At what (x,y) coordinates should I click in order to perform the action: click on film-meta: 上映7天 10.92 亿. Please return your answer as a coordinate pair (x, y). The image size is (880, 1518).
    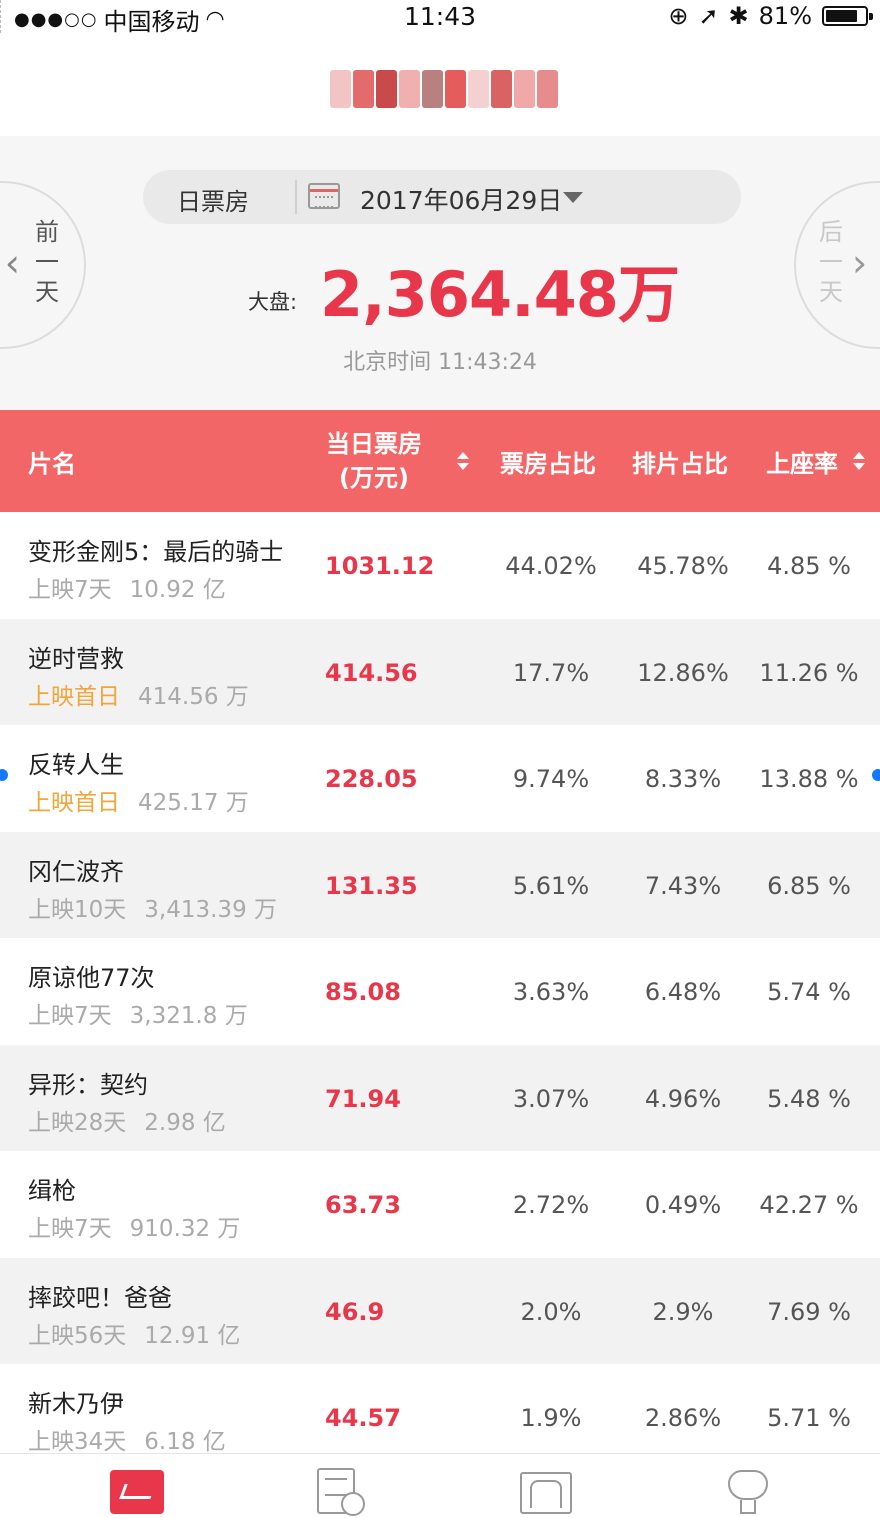
    Looking at the image, I should click on (127, 587).